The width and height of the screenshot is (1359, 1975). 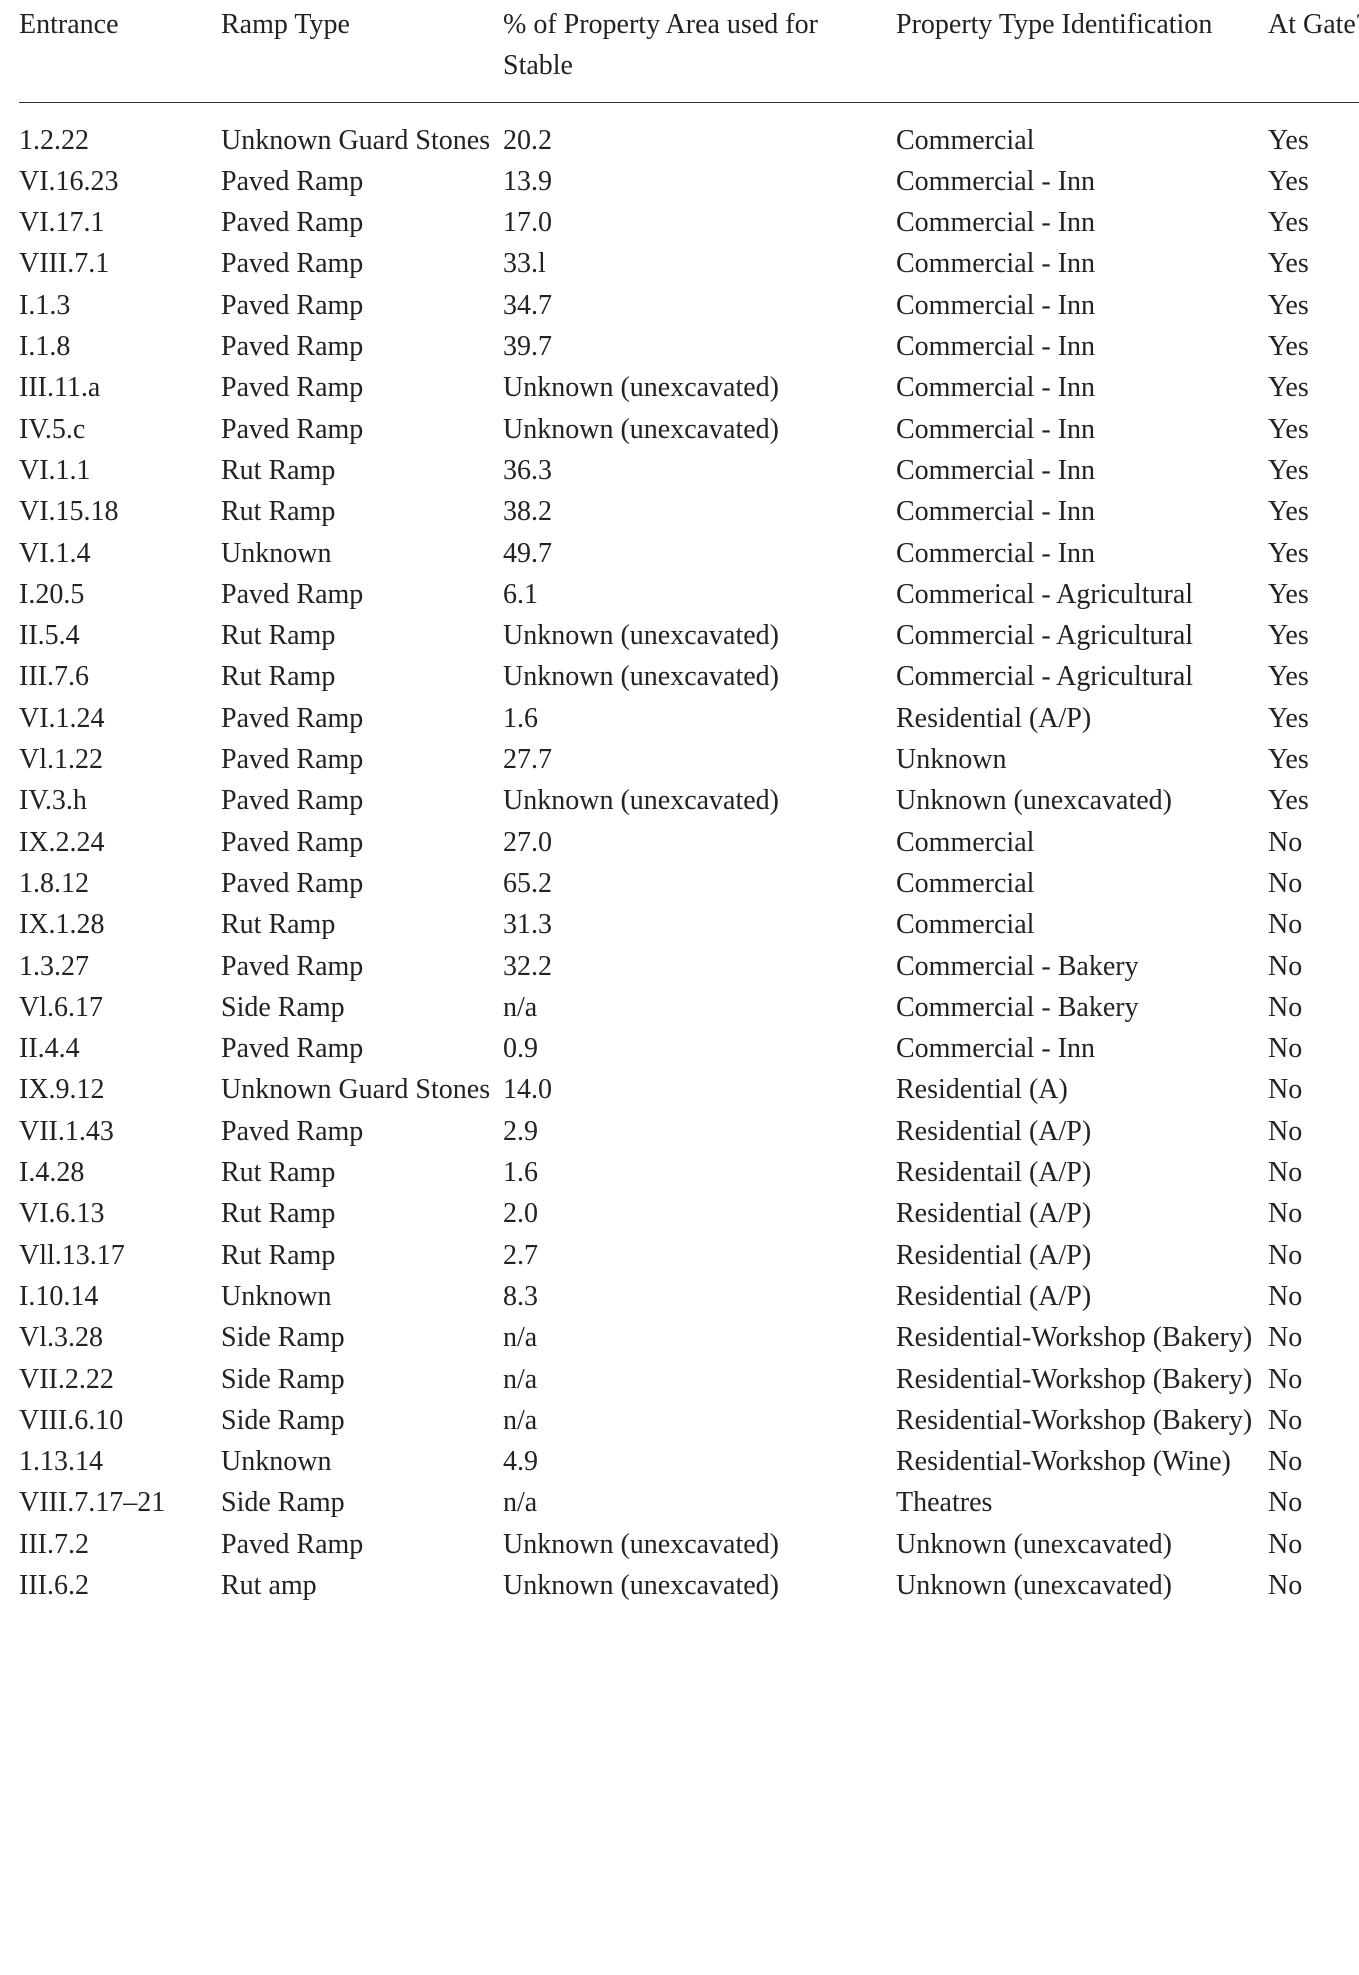 What do you see at coordinates (356, 1090) in the screenshot?
I see `table-cell: Unknown Guard Stones` at bounding box center [356, 1090].